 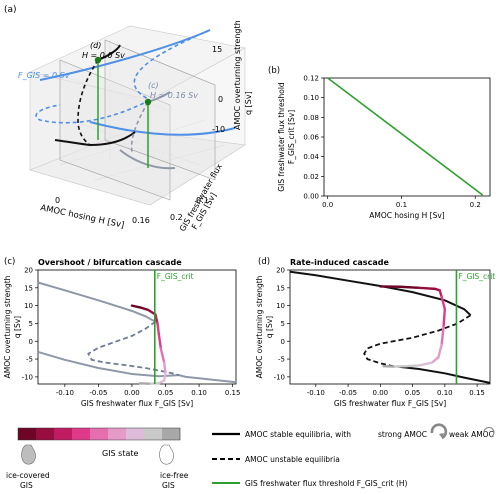 I want to click on x-tick-label: 0.15, so click(x=233, y=393).